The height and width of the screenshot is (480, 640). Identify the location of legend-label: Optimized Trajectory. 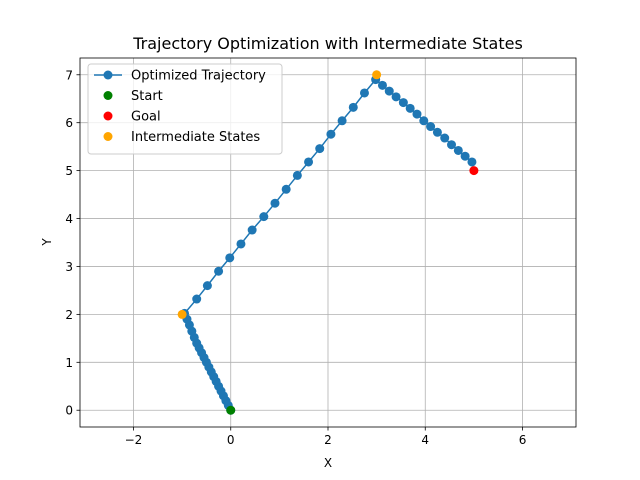
(198, 76).